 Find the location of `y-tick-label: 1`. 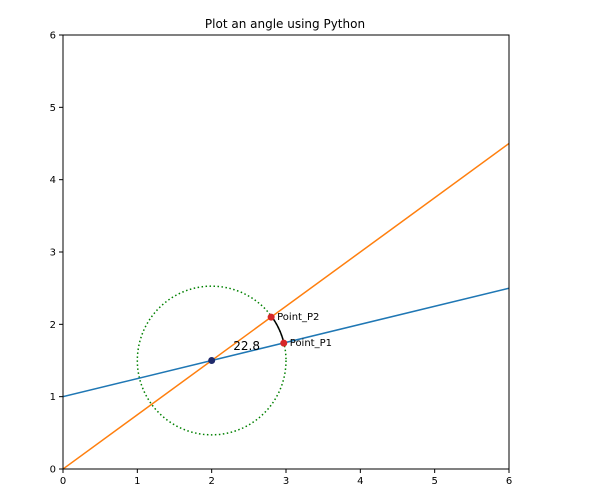

y-tick-label: 1 is located at coordinates (53, 397).